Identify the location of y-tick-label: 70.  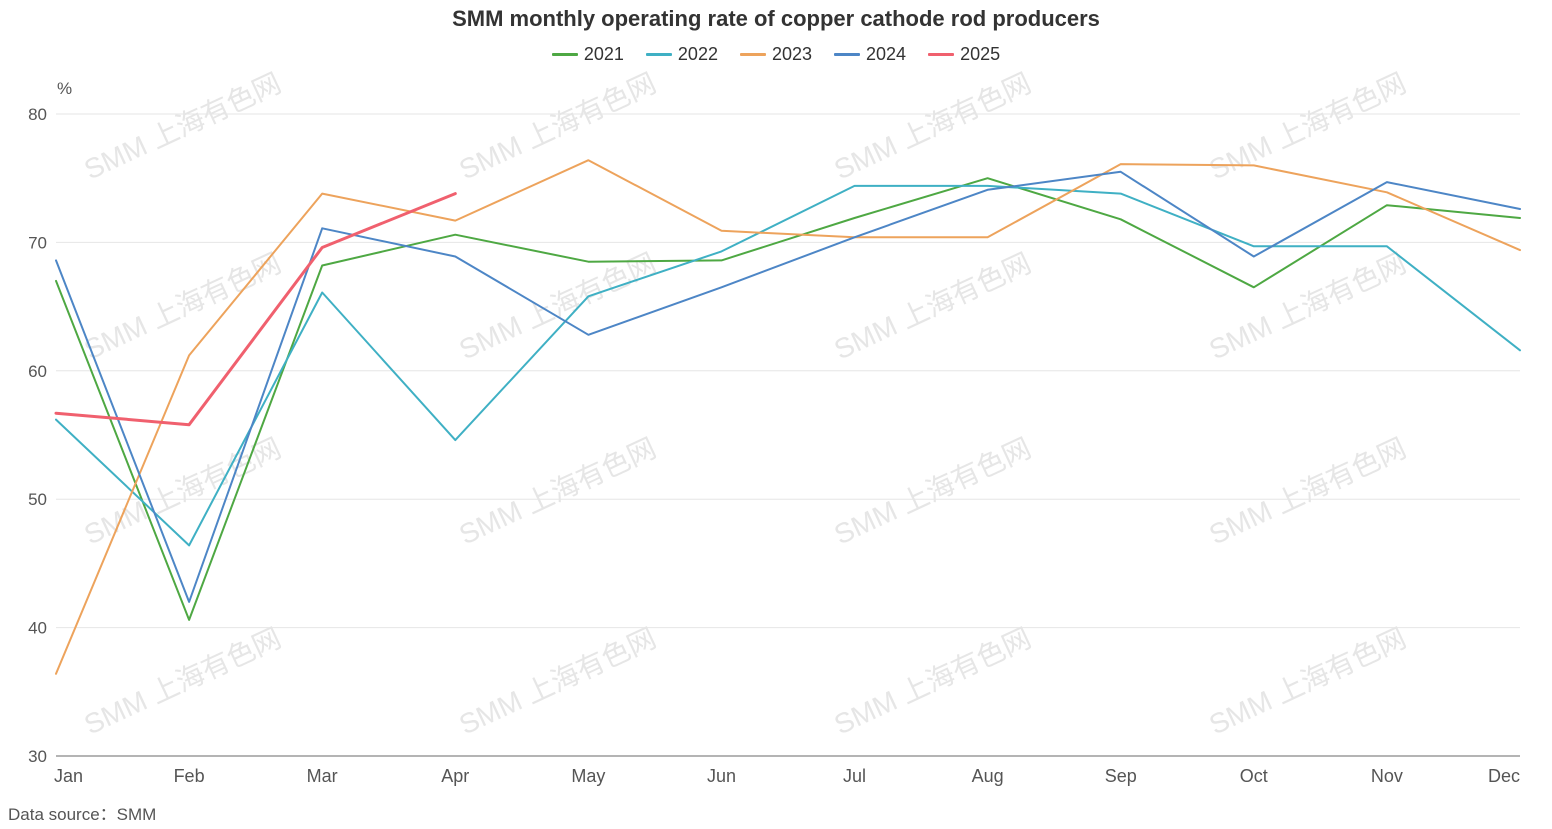
(37, 242).